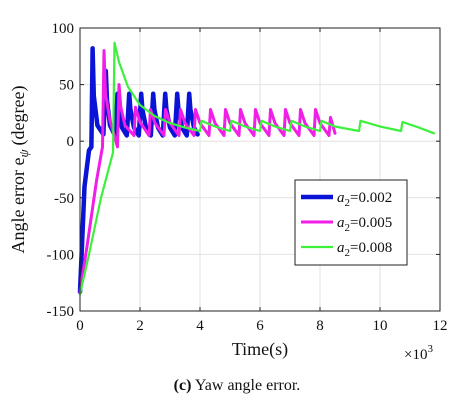 The width and height of the screenshot is (474, 412). What do you see at coordinates (80, 326) in the screenshot?
I see `x-tick-label-0: 0` at bounding box center [80, 326].